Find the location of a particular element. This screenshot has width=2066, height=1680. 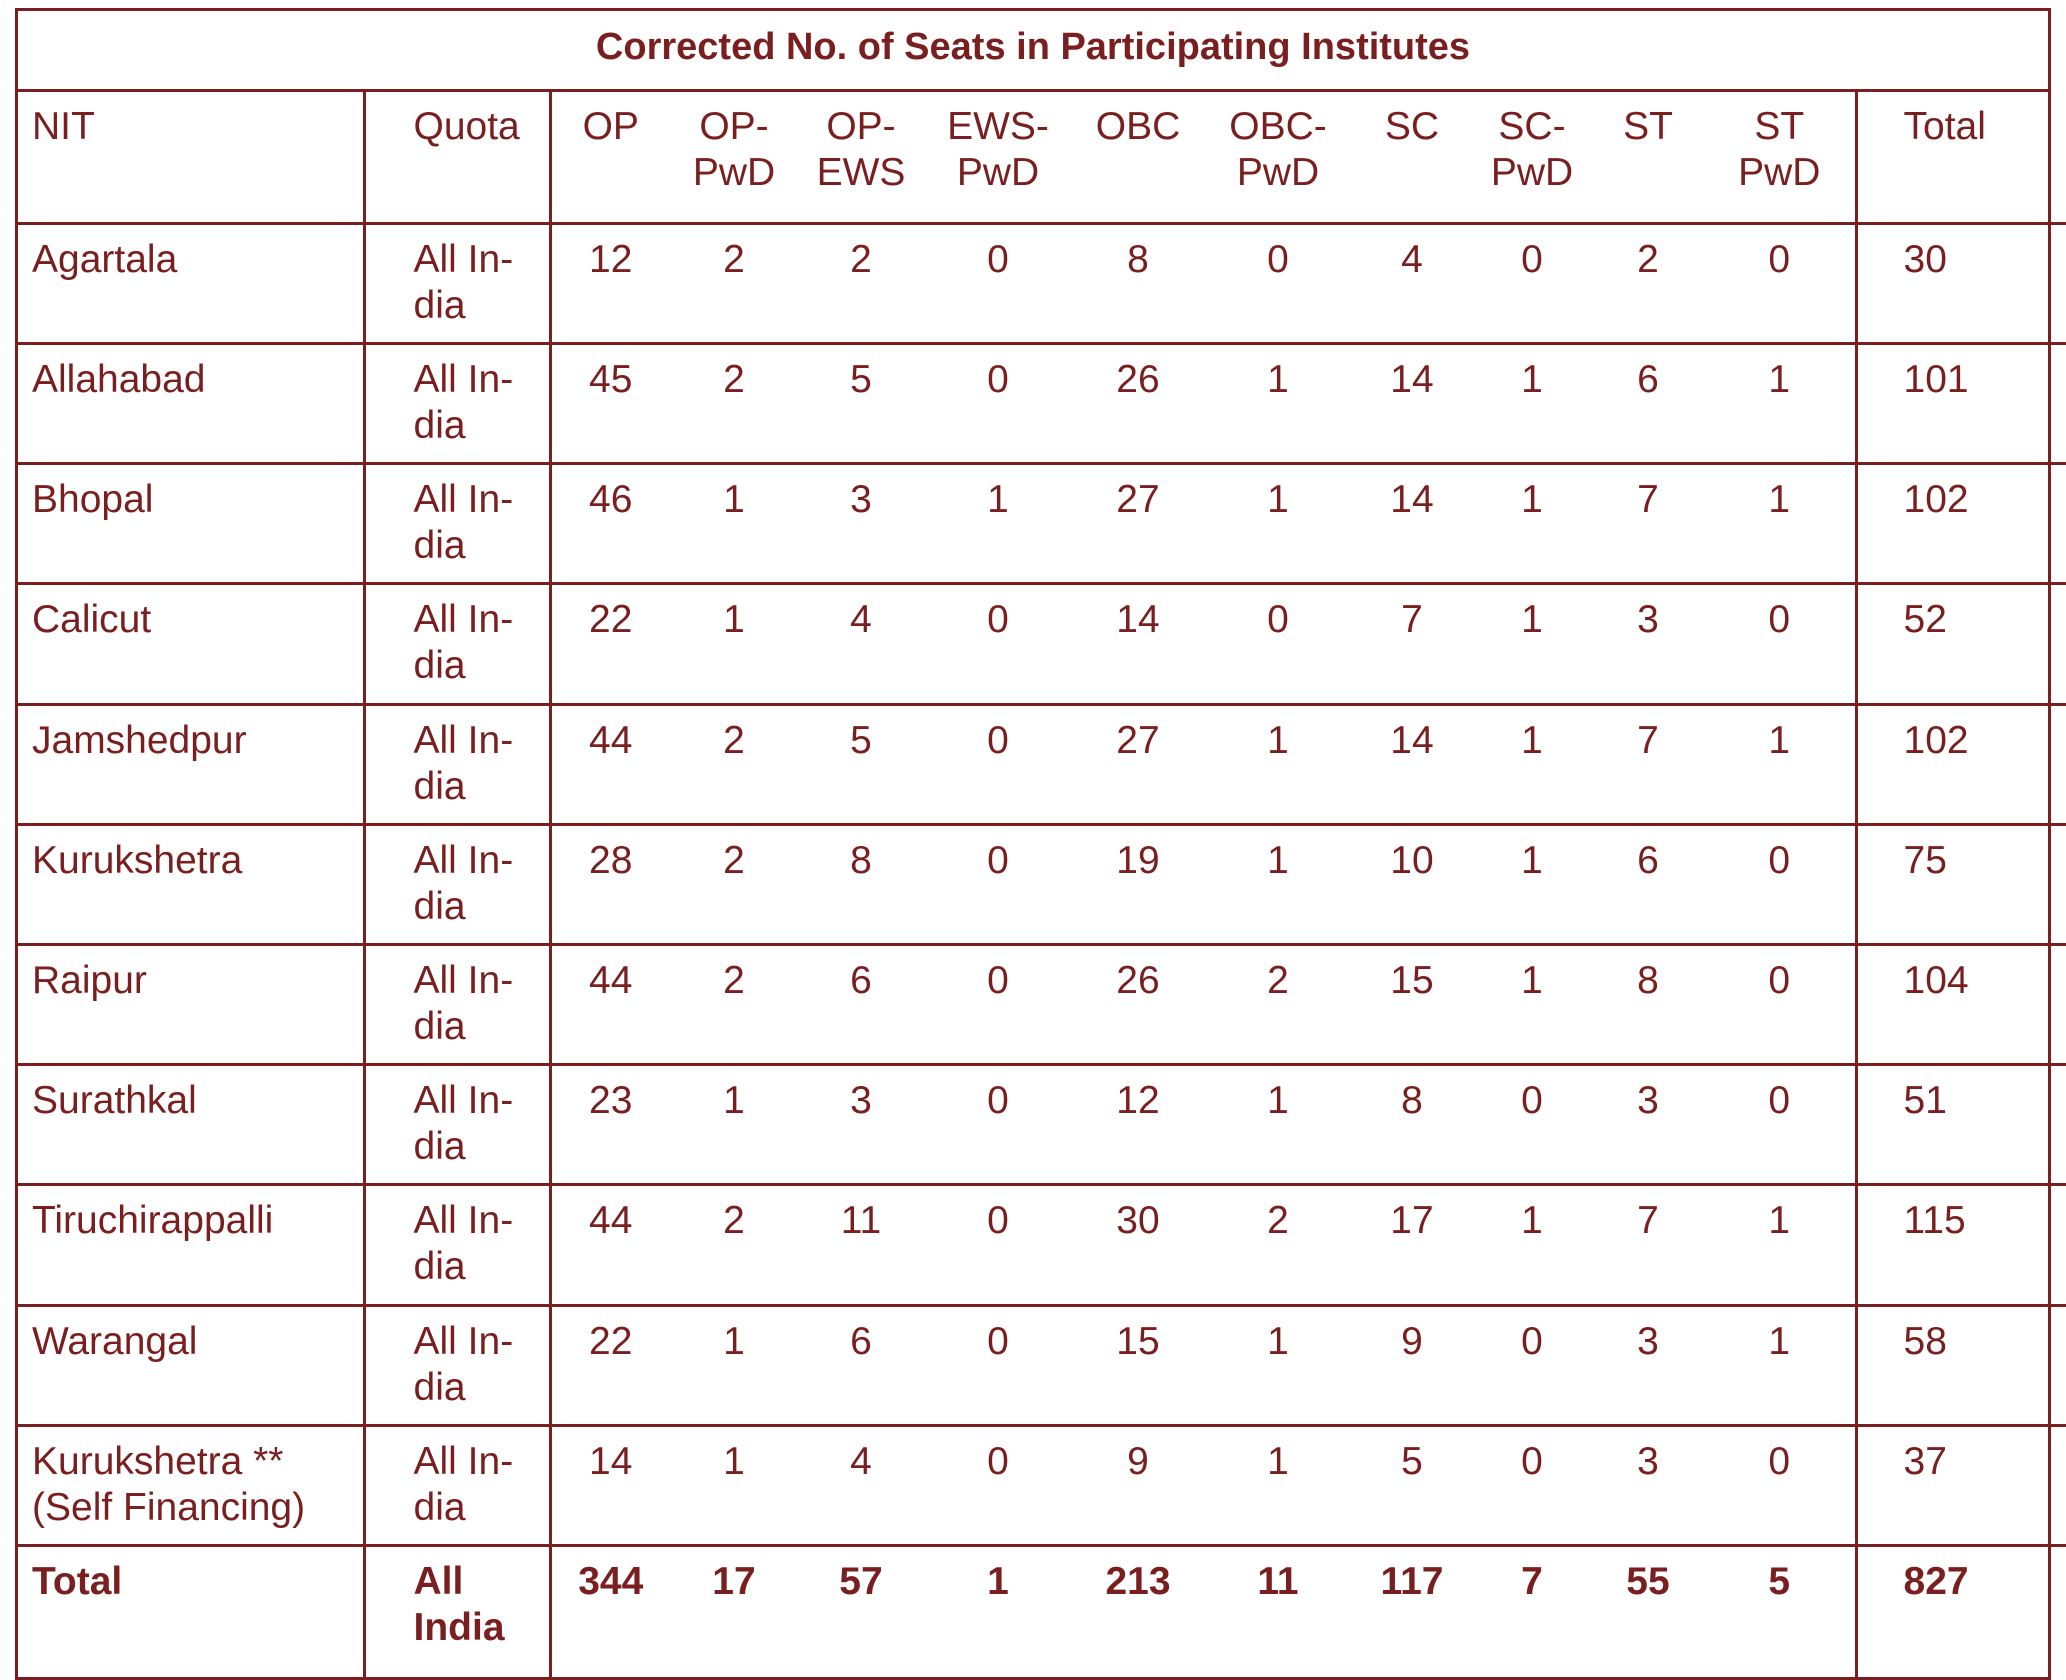

total-st-cell: 55 is located at coordinates (1648, 1610).